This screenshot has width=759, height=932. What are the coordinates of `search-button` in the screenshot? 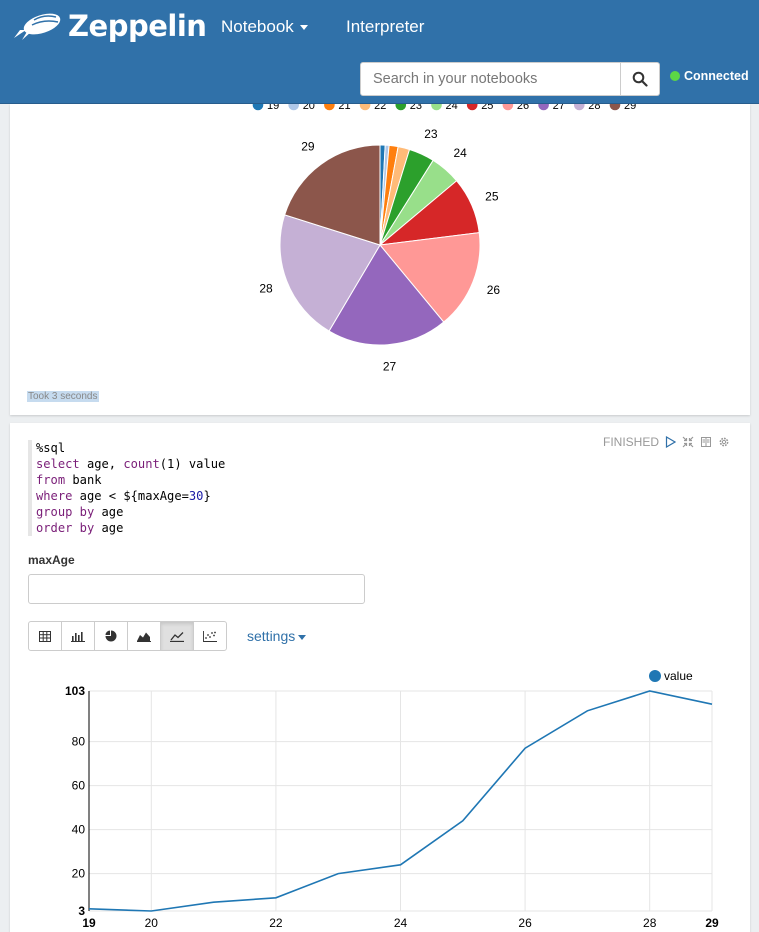 It's located at (640, 79).